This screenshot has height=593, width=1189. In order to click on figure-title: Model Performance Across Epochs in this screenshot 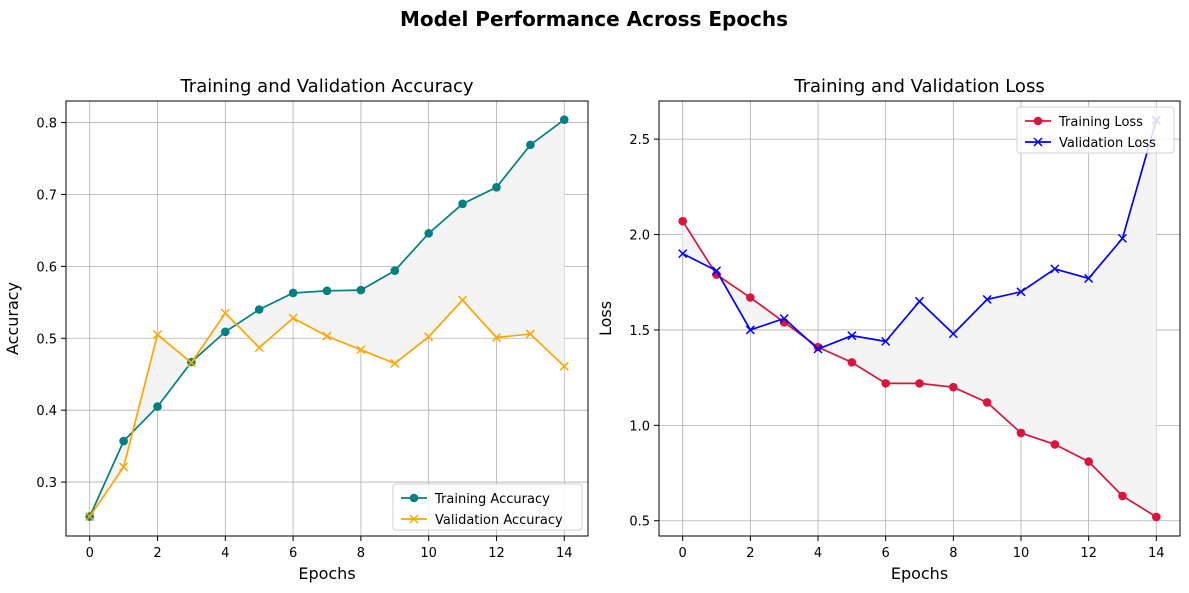, I will do `click(594, 19)`.